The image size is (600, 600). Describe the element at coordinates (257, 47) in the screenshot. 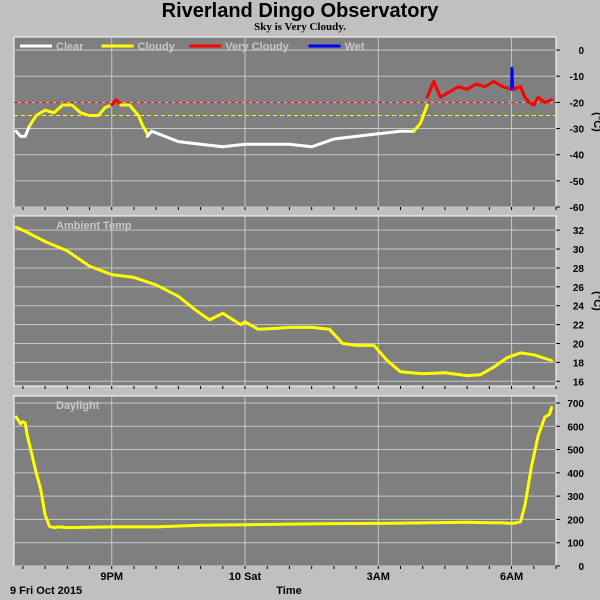

I see `legend-label: Very Cloudy` at that location.